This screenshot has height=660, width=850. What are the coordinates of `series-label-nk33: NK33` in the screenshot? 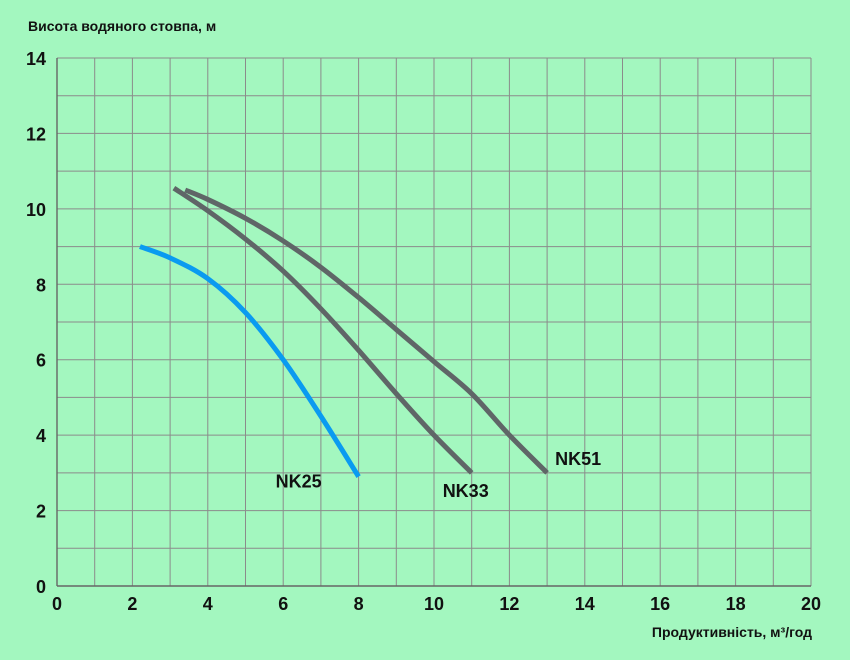 It's located at (466, 491).